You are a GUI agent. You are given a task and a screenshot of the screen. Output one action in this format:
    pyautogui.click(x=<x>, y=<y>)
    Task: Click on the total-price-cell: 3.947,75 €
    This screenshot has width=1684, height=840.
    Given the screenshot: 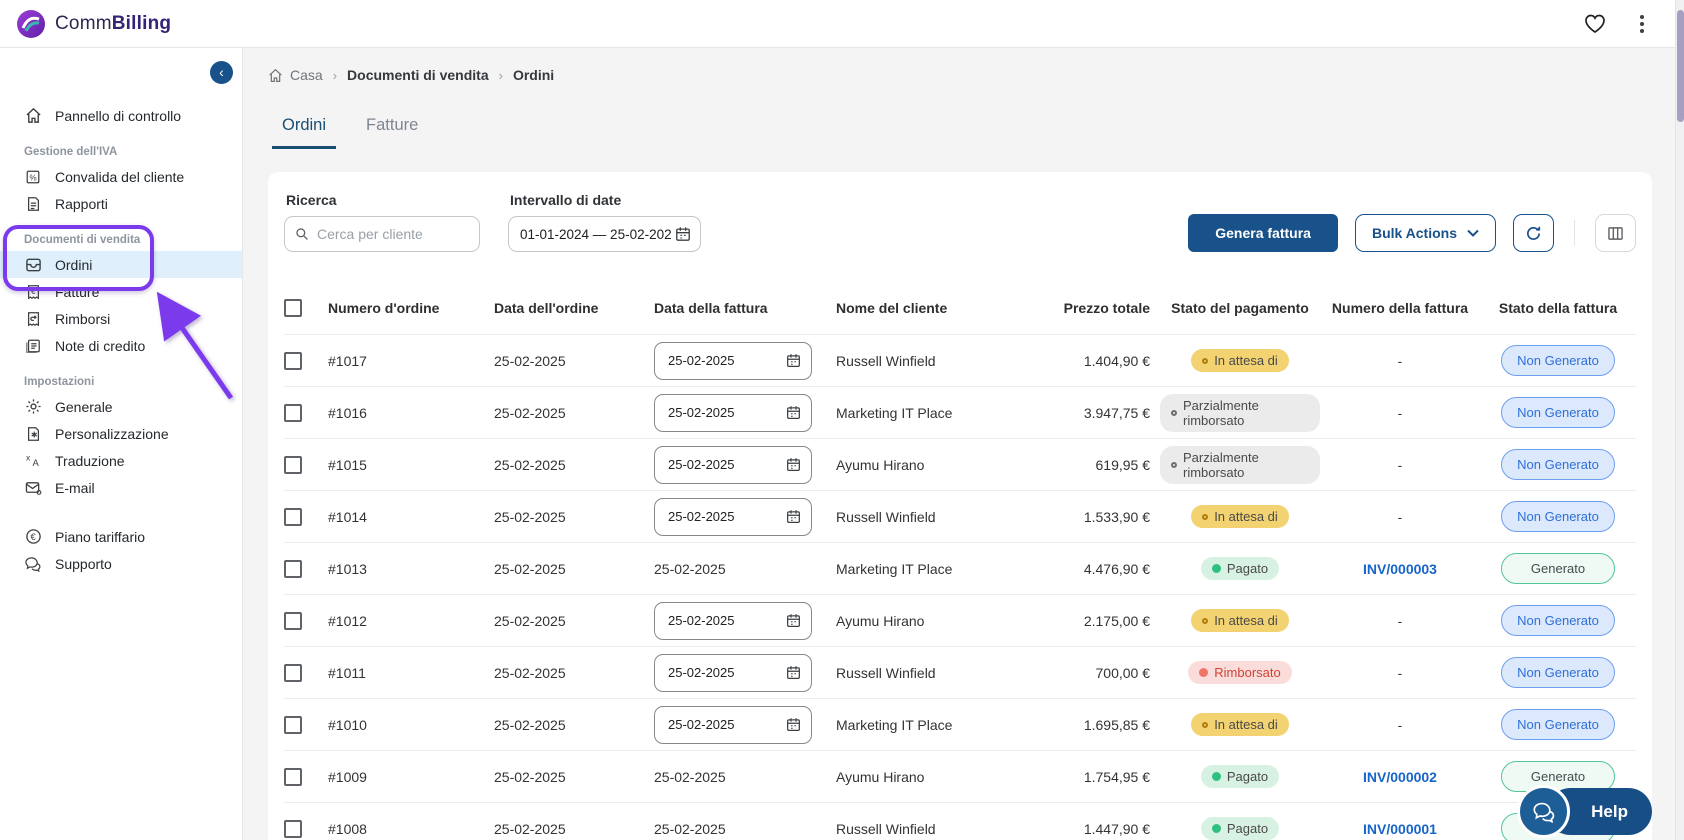 What is the action you would take?
    pyautogui.click(x=1116, y=412)
    